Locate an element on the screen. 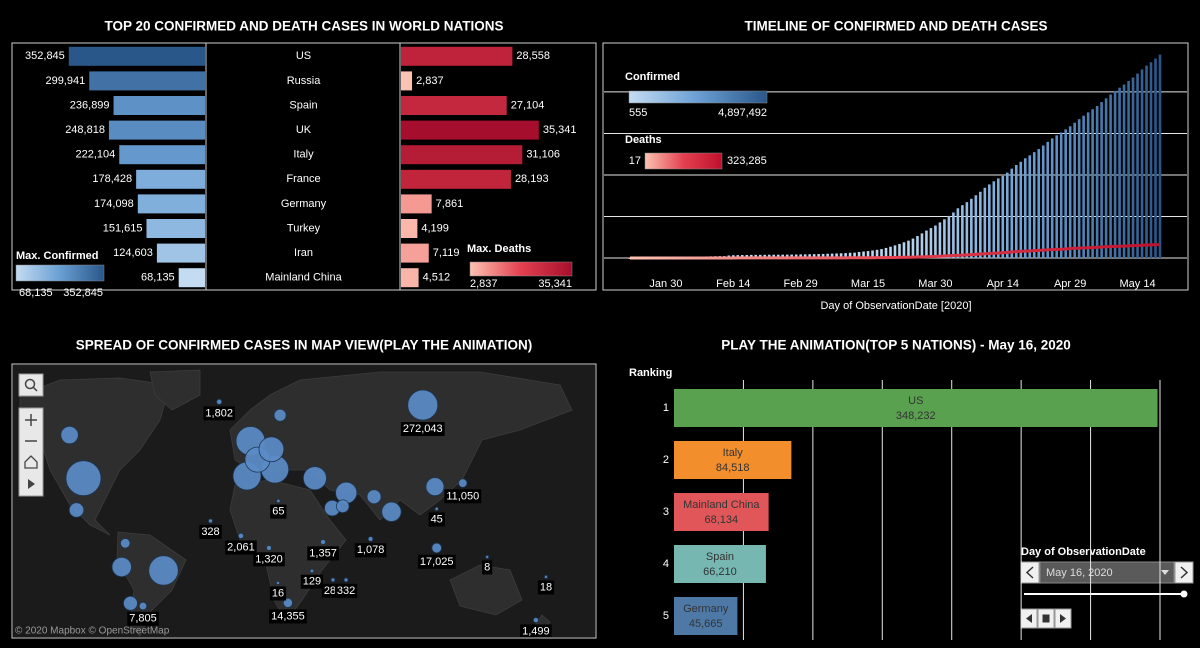  search-button is located at coordinates (31, 385).